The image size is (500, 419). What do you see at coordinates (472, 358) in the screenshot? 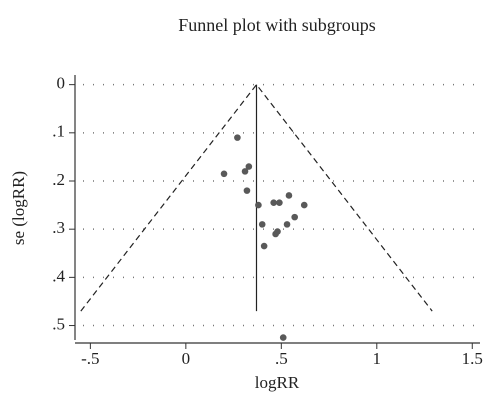
I see `x-tick-label: 1.5` at bounding box center [472, 358].